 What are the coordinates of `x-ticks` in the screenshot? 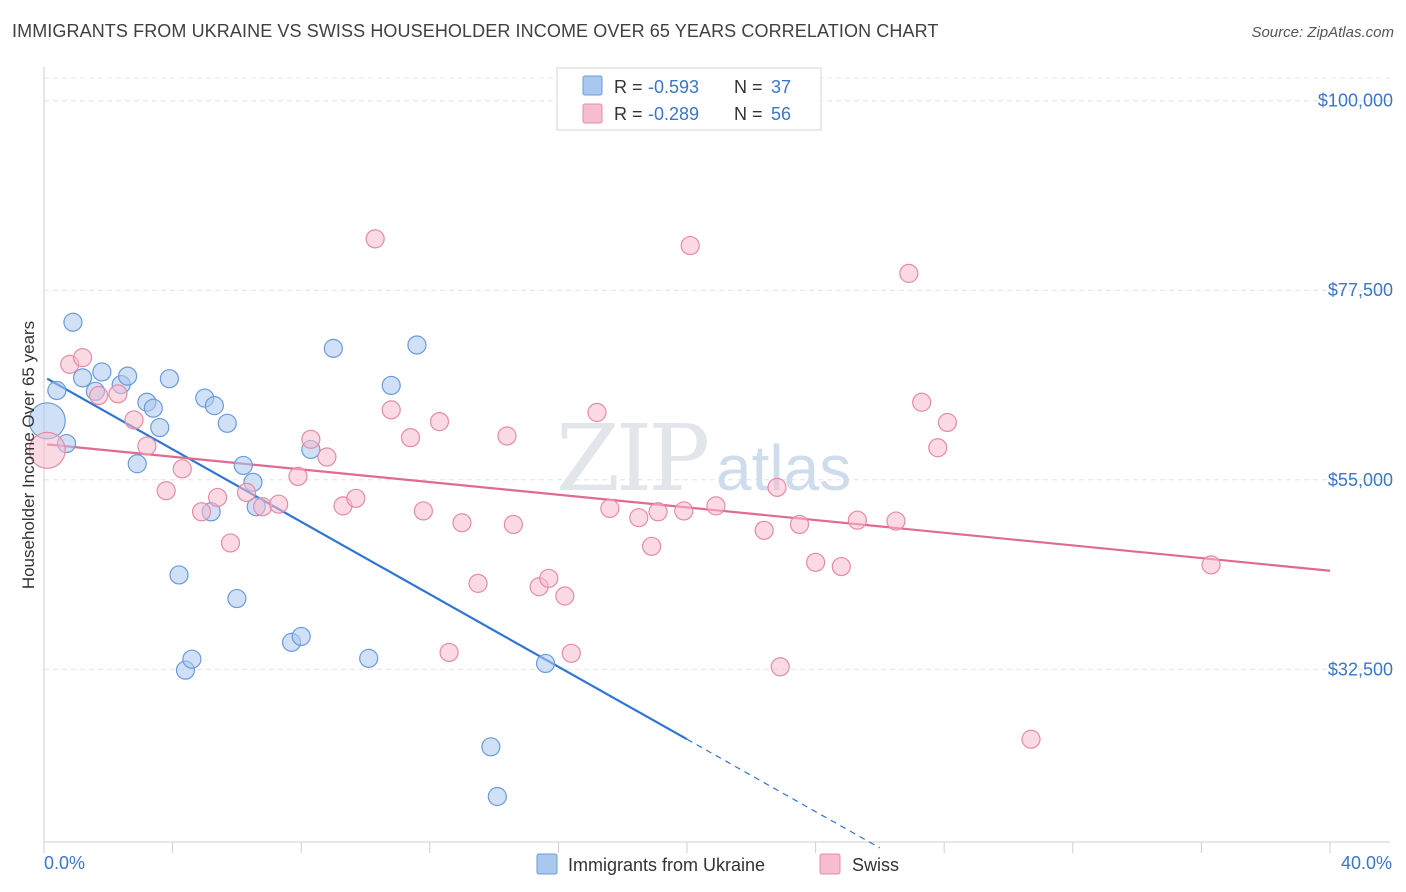 It's located at (687, 847).